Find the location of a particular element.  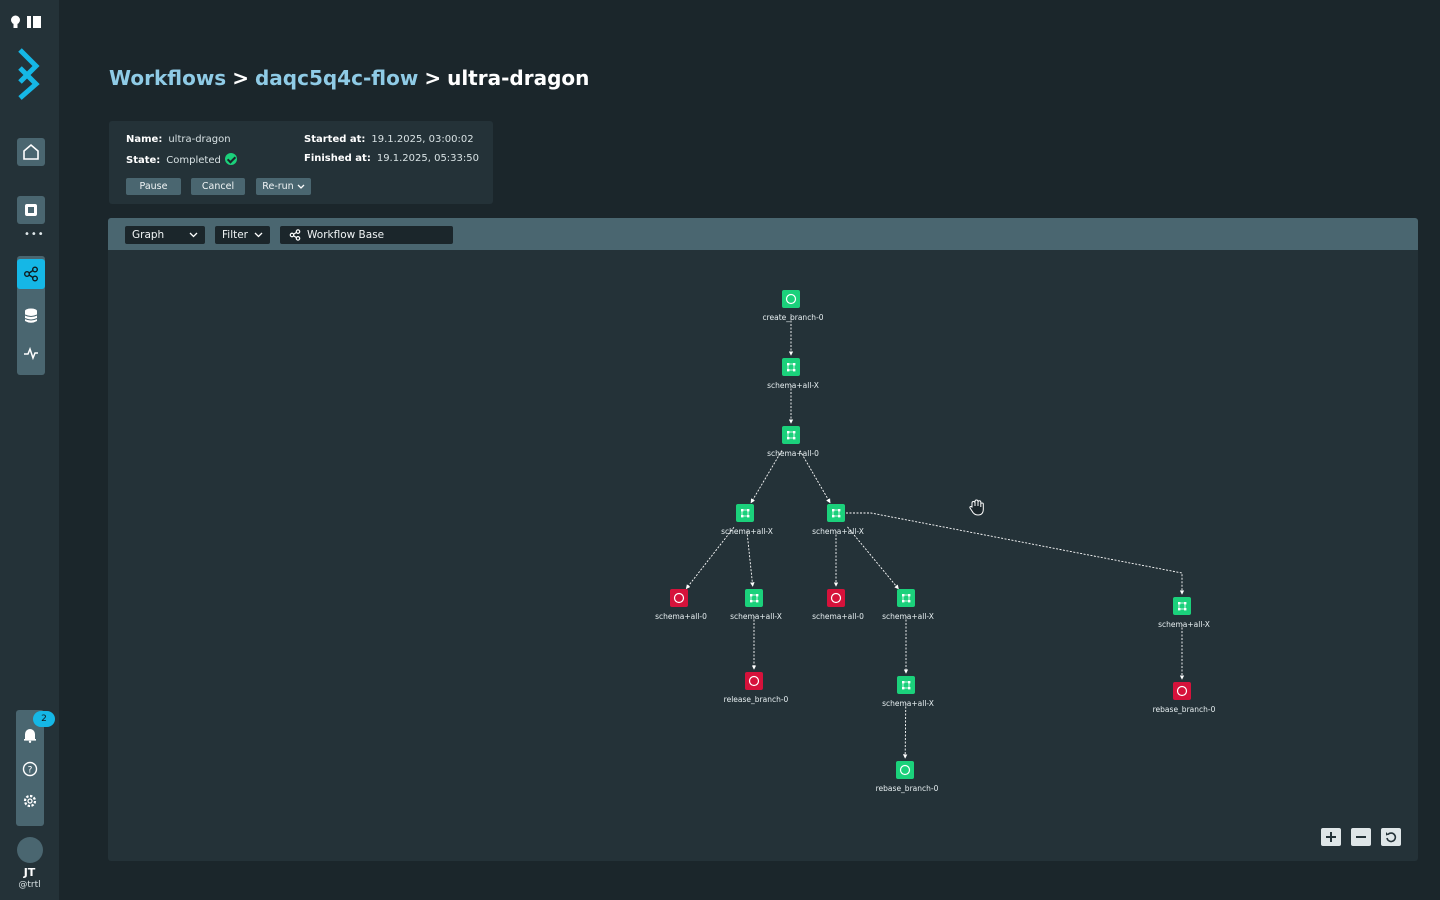

view-select: Graph is located at coordinates (165, 235).